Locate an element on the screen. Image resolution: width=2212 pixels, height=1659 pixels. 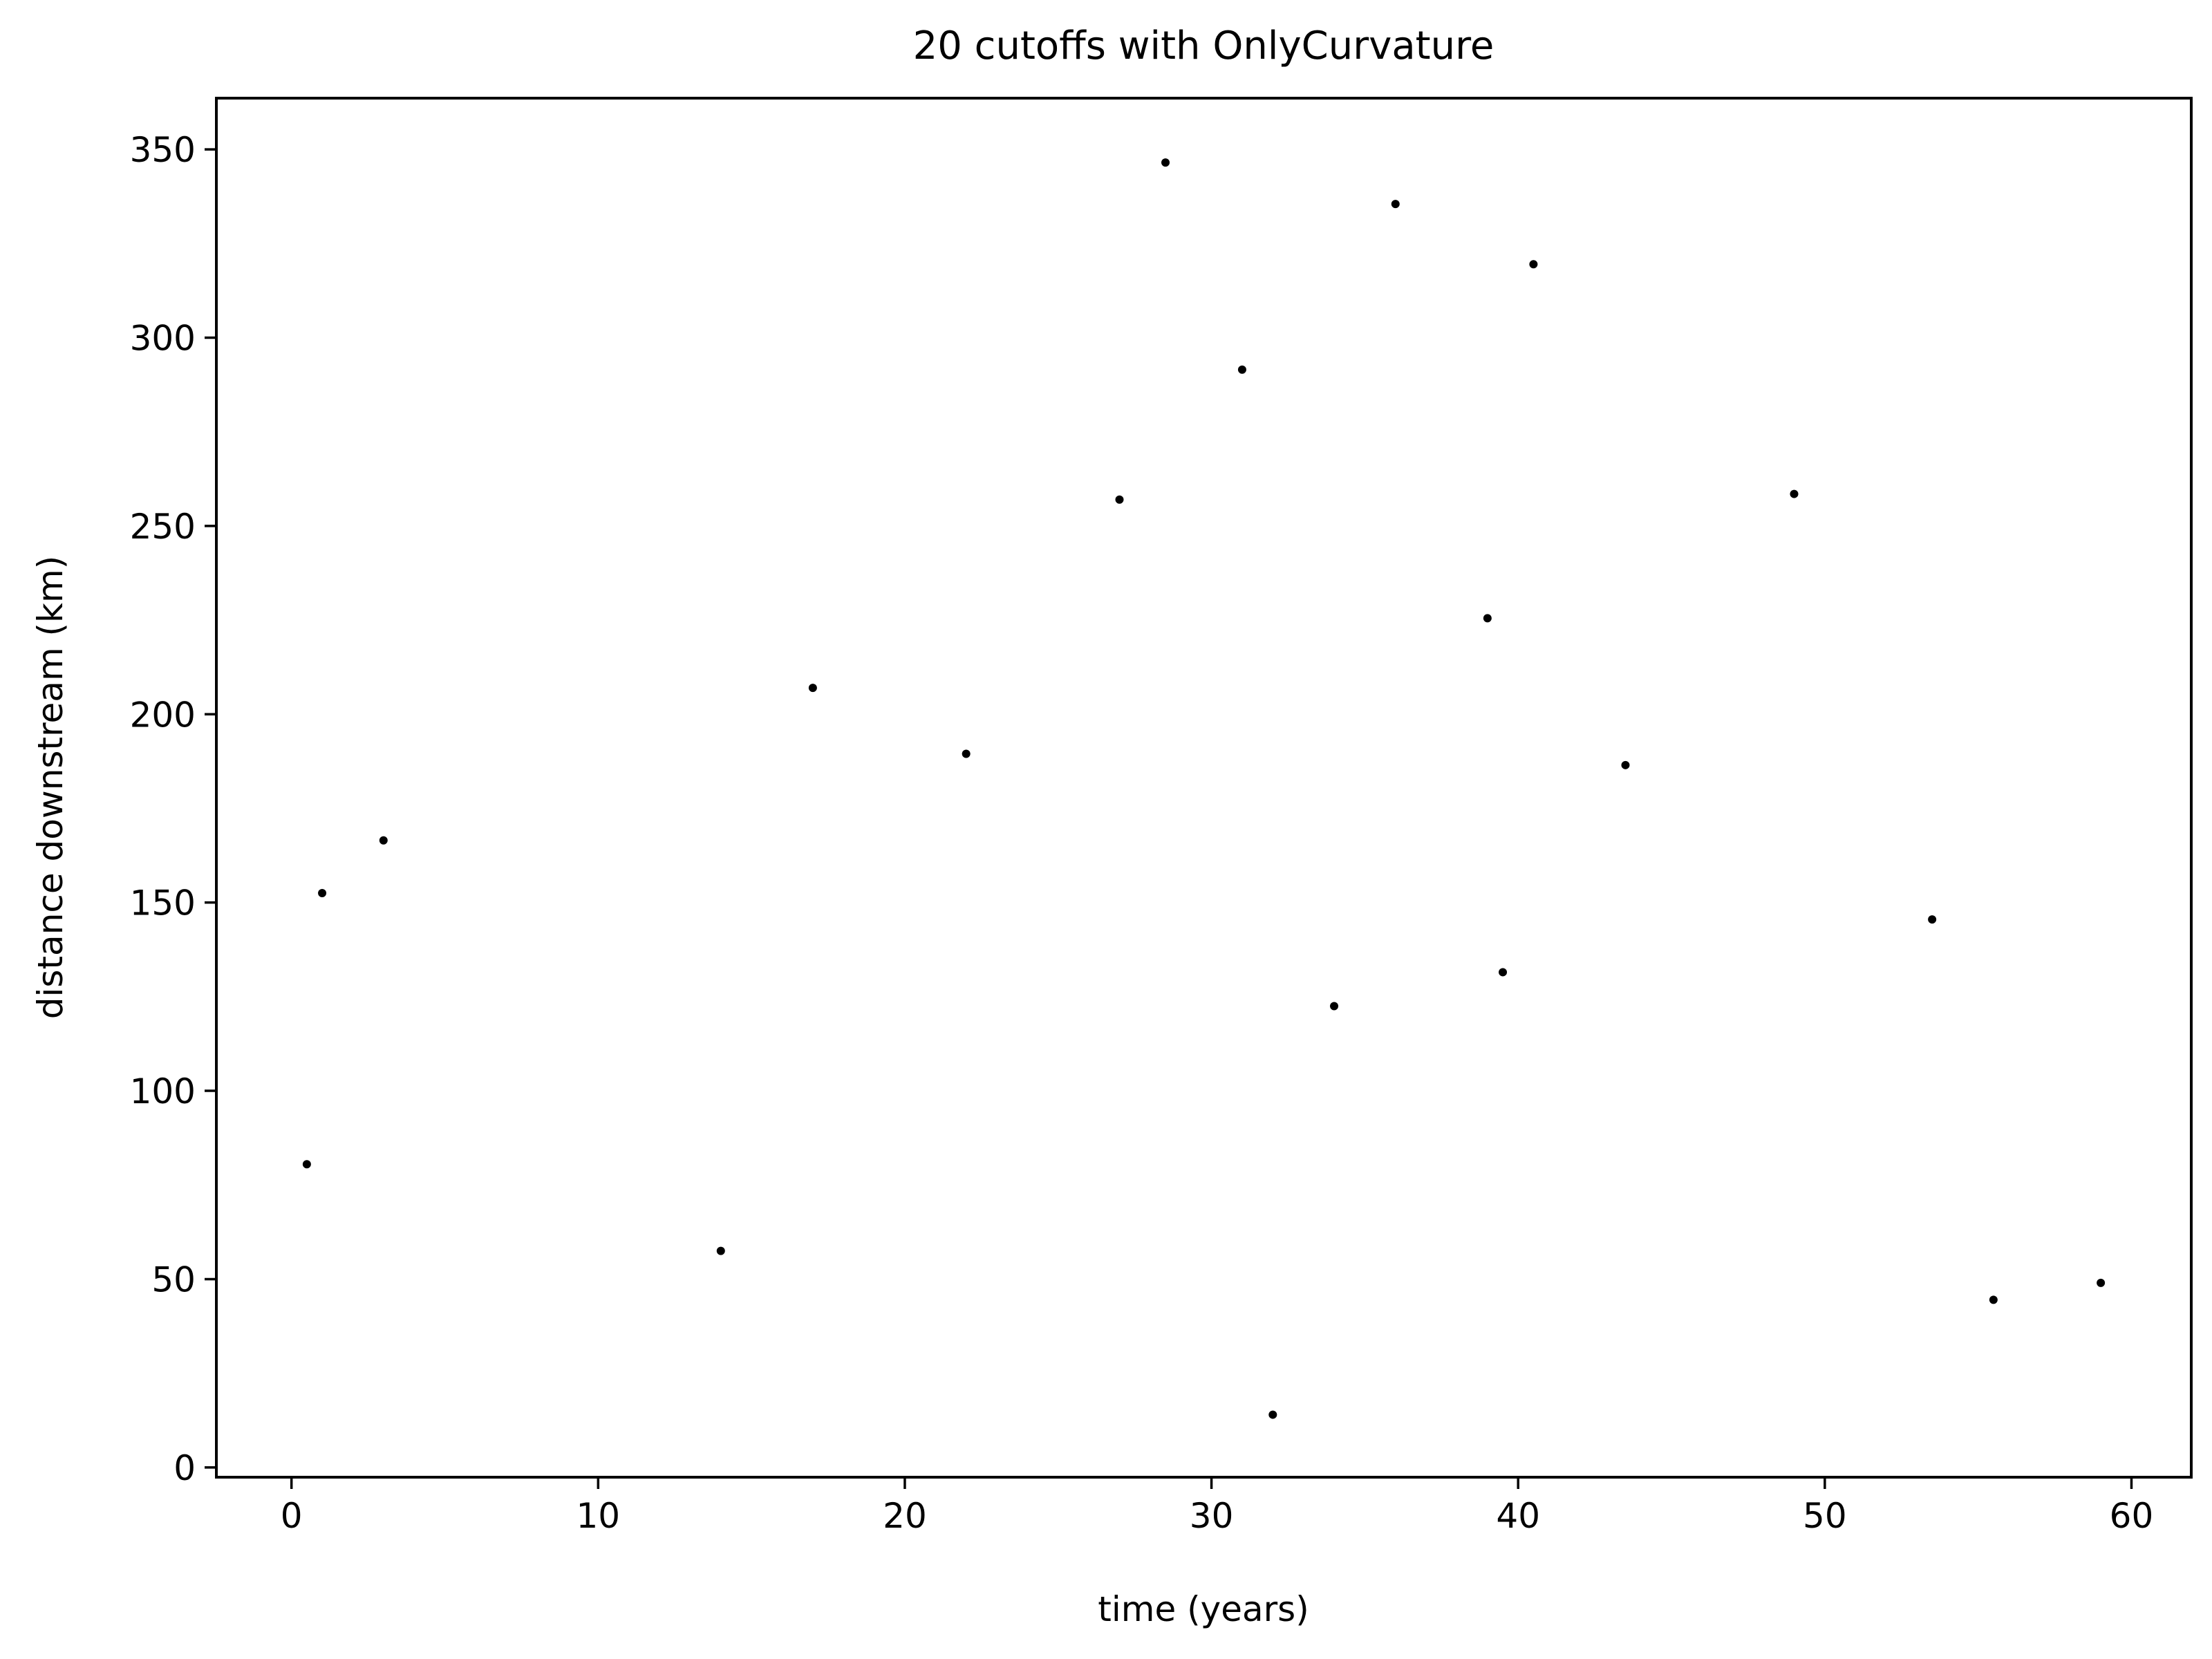
y-tick-label: 50 is located at coordinates (174, 1279).